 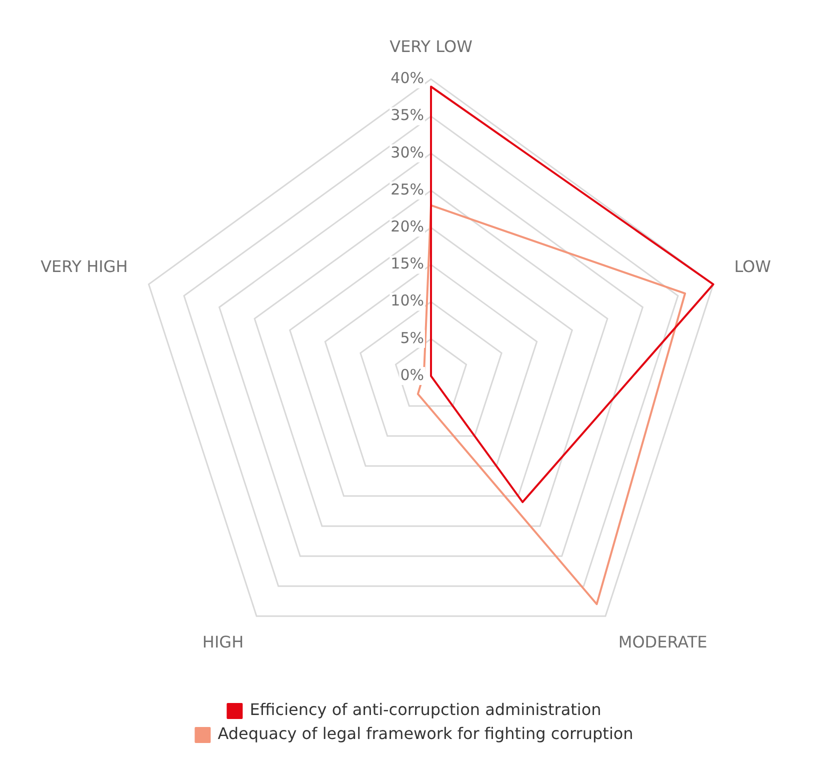 What do you see at coordinates (407, 226) in the screenshot?
I see `y-tick-label: 20%` at bounding box center [407, 226].